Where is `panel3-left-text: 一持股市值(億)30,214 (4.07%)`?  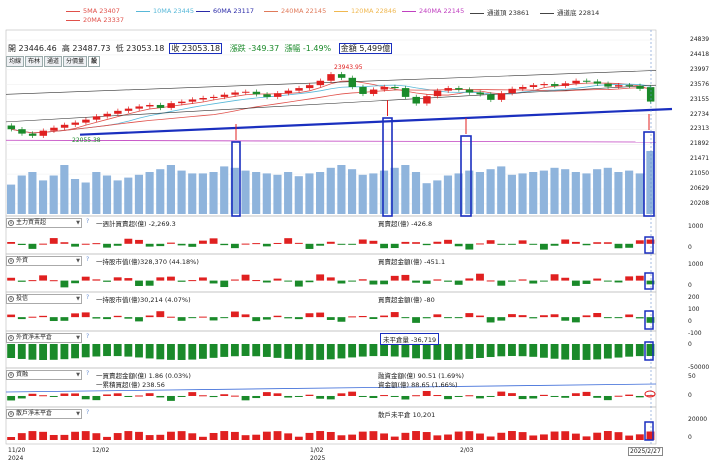 panel3-left-text: 一持股市值(億)30,214 (4.07%) is located at coordinates (143, 300).